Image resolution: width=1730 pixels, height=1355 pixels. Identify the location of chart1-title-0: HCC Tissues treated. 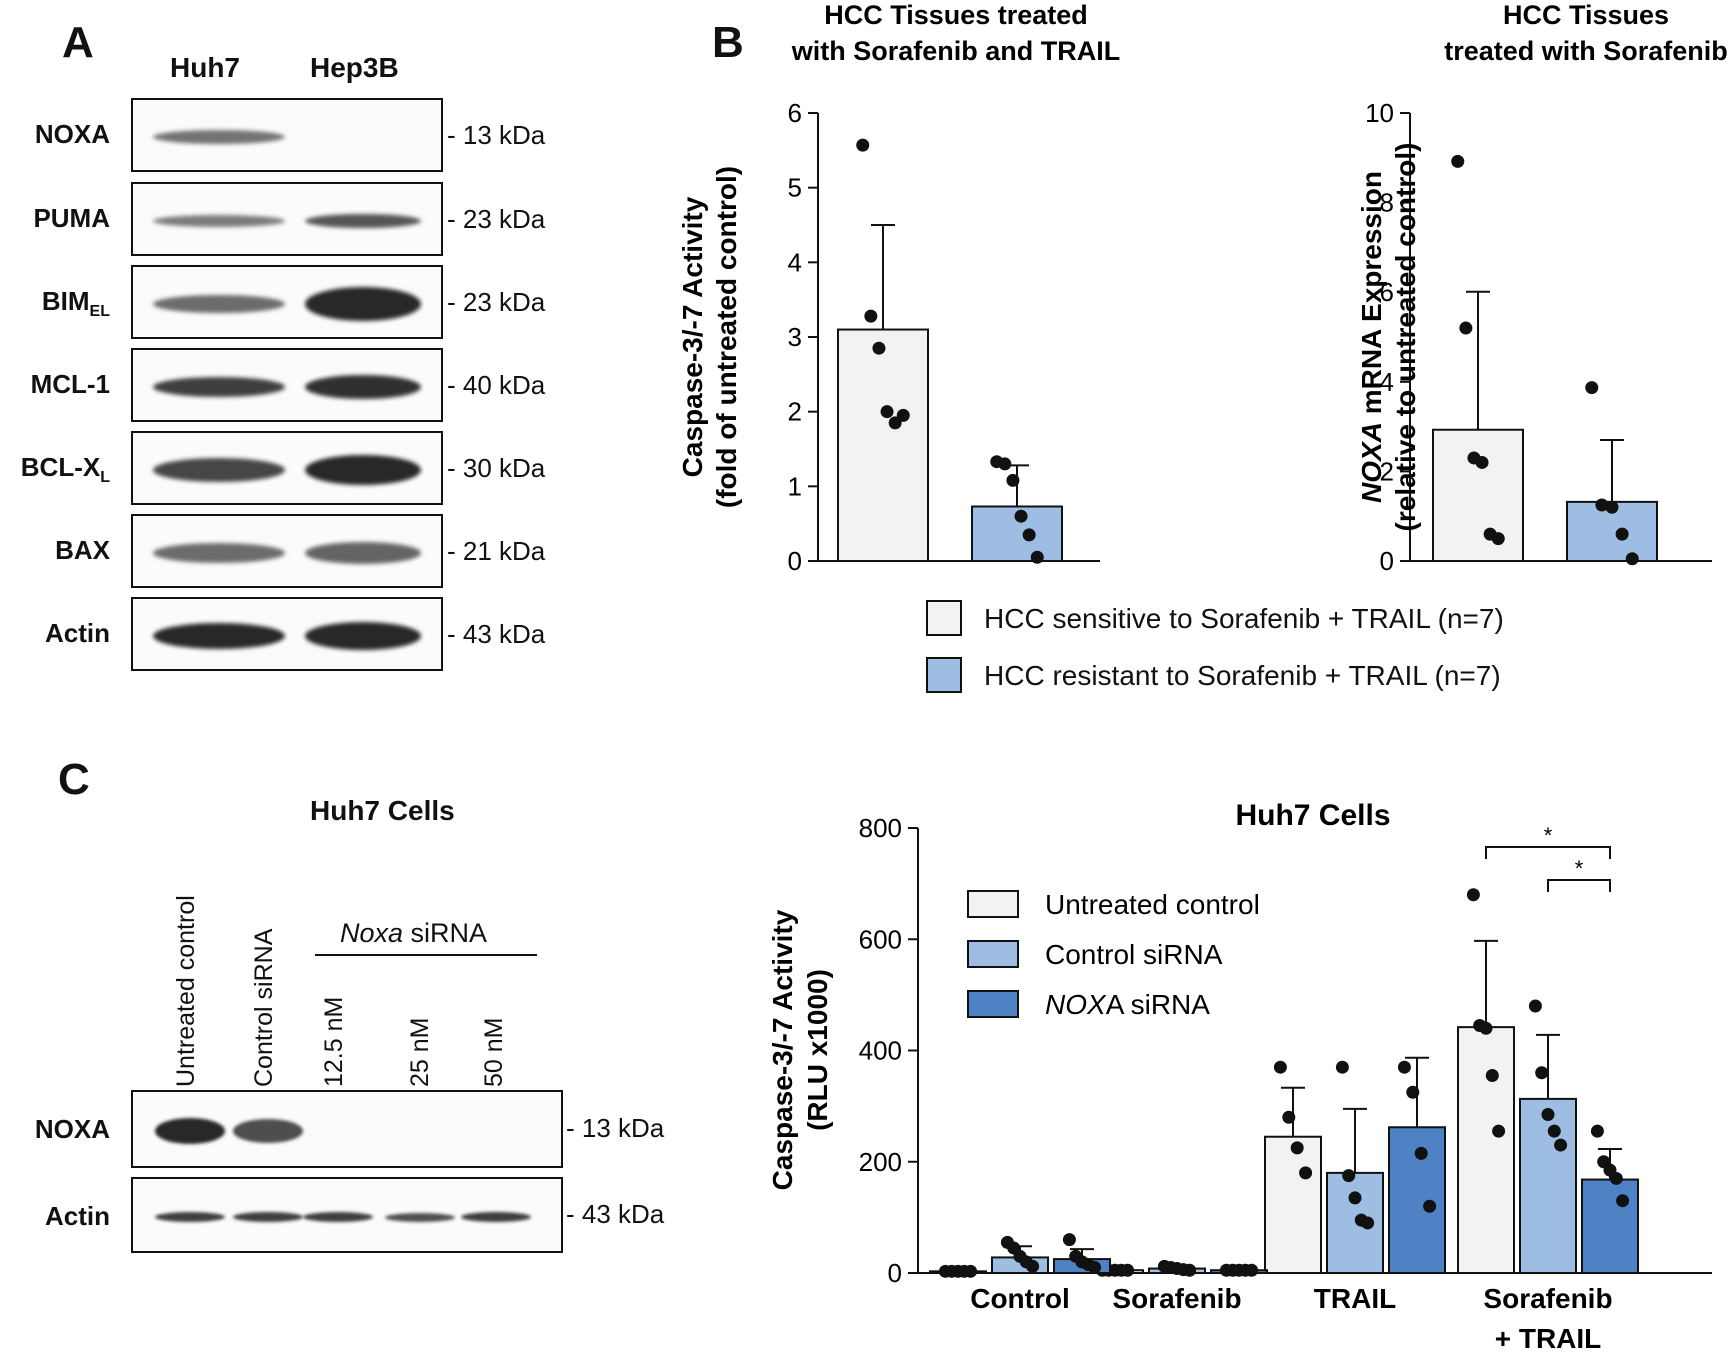
(956, 15).